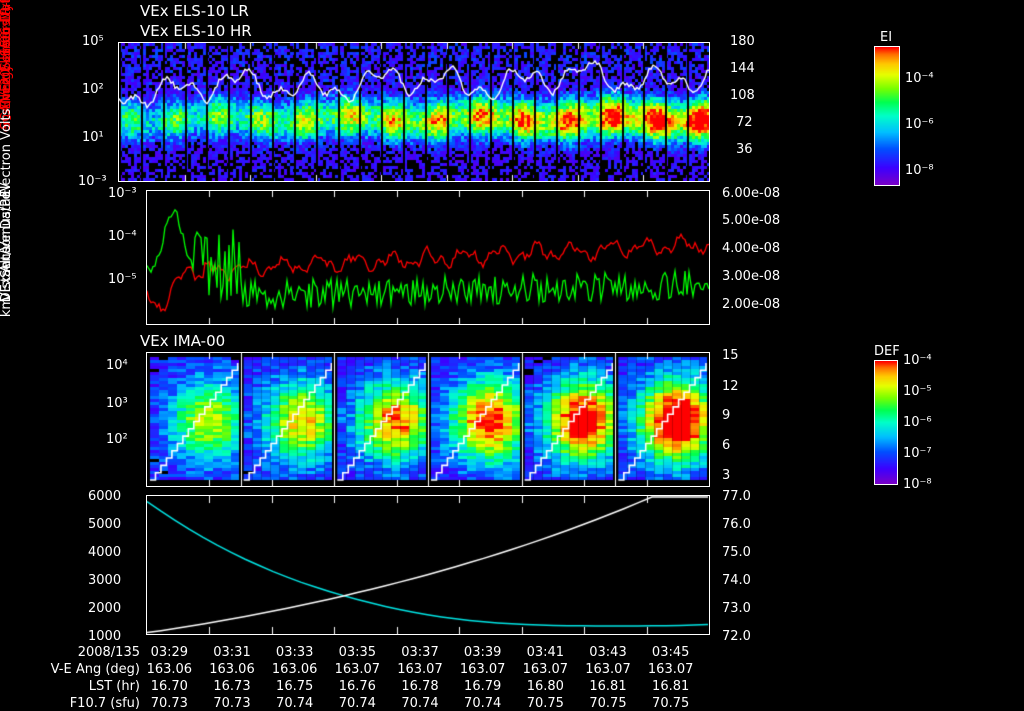  I want to click on panel4-y2tick-3: 74.0, so click(736, 580).